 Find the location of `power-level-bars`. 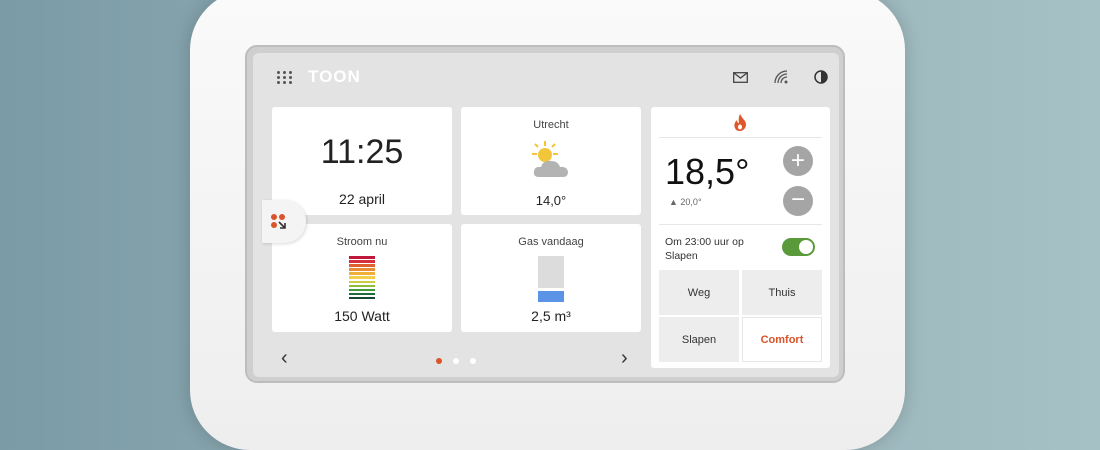

power-level-bars is located at coordinates (362, 278).